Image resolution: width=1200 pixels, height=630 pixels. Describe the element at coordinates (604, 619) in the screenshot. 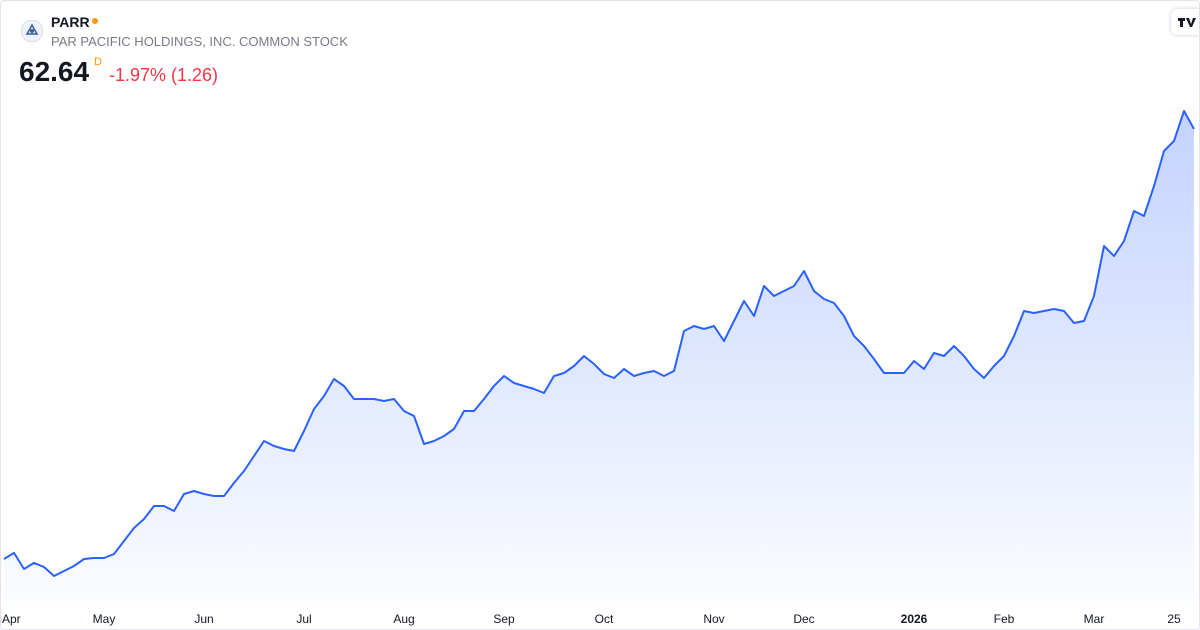

I see `x-tick-label: Oct` at that location.